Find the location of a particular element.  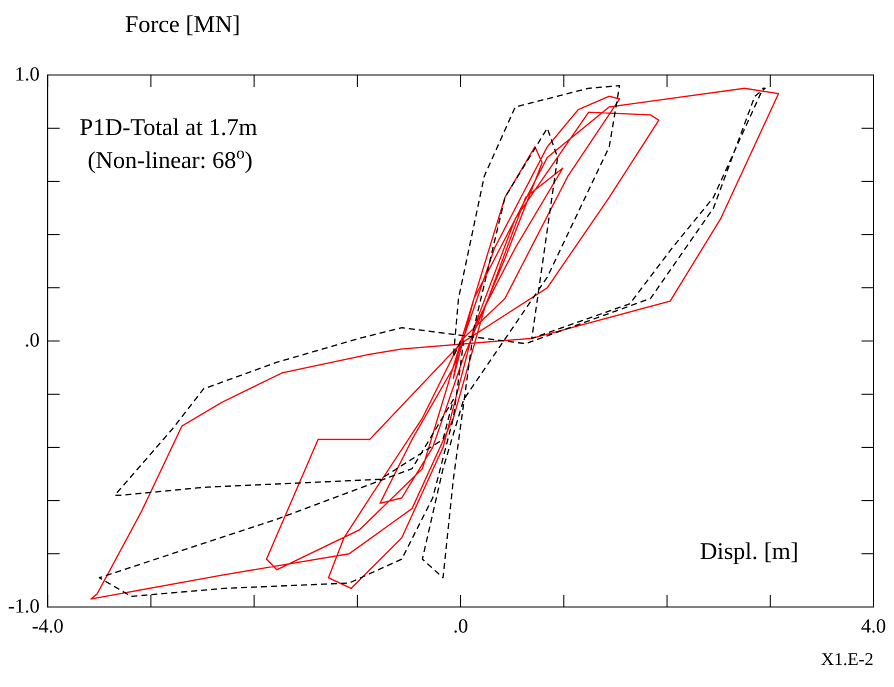

y-tick-label: -1.0 is located at coordinates (24, 606).